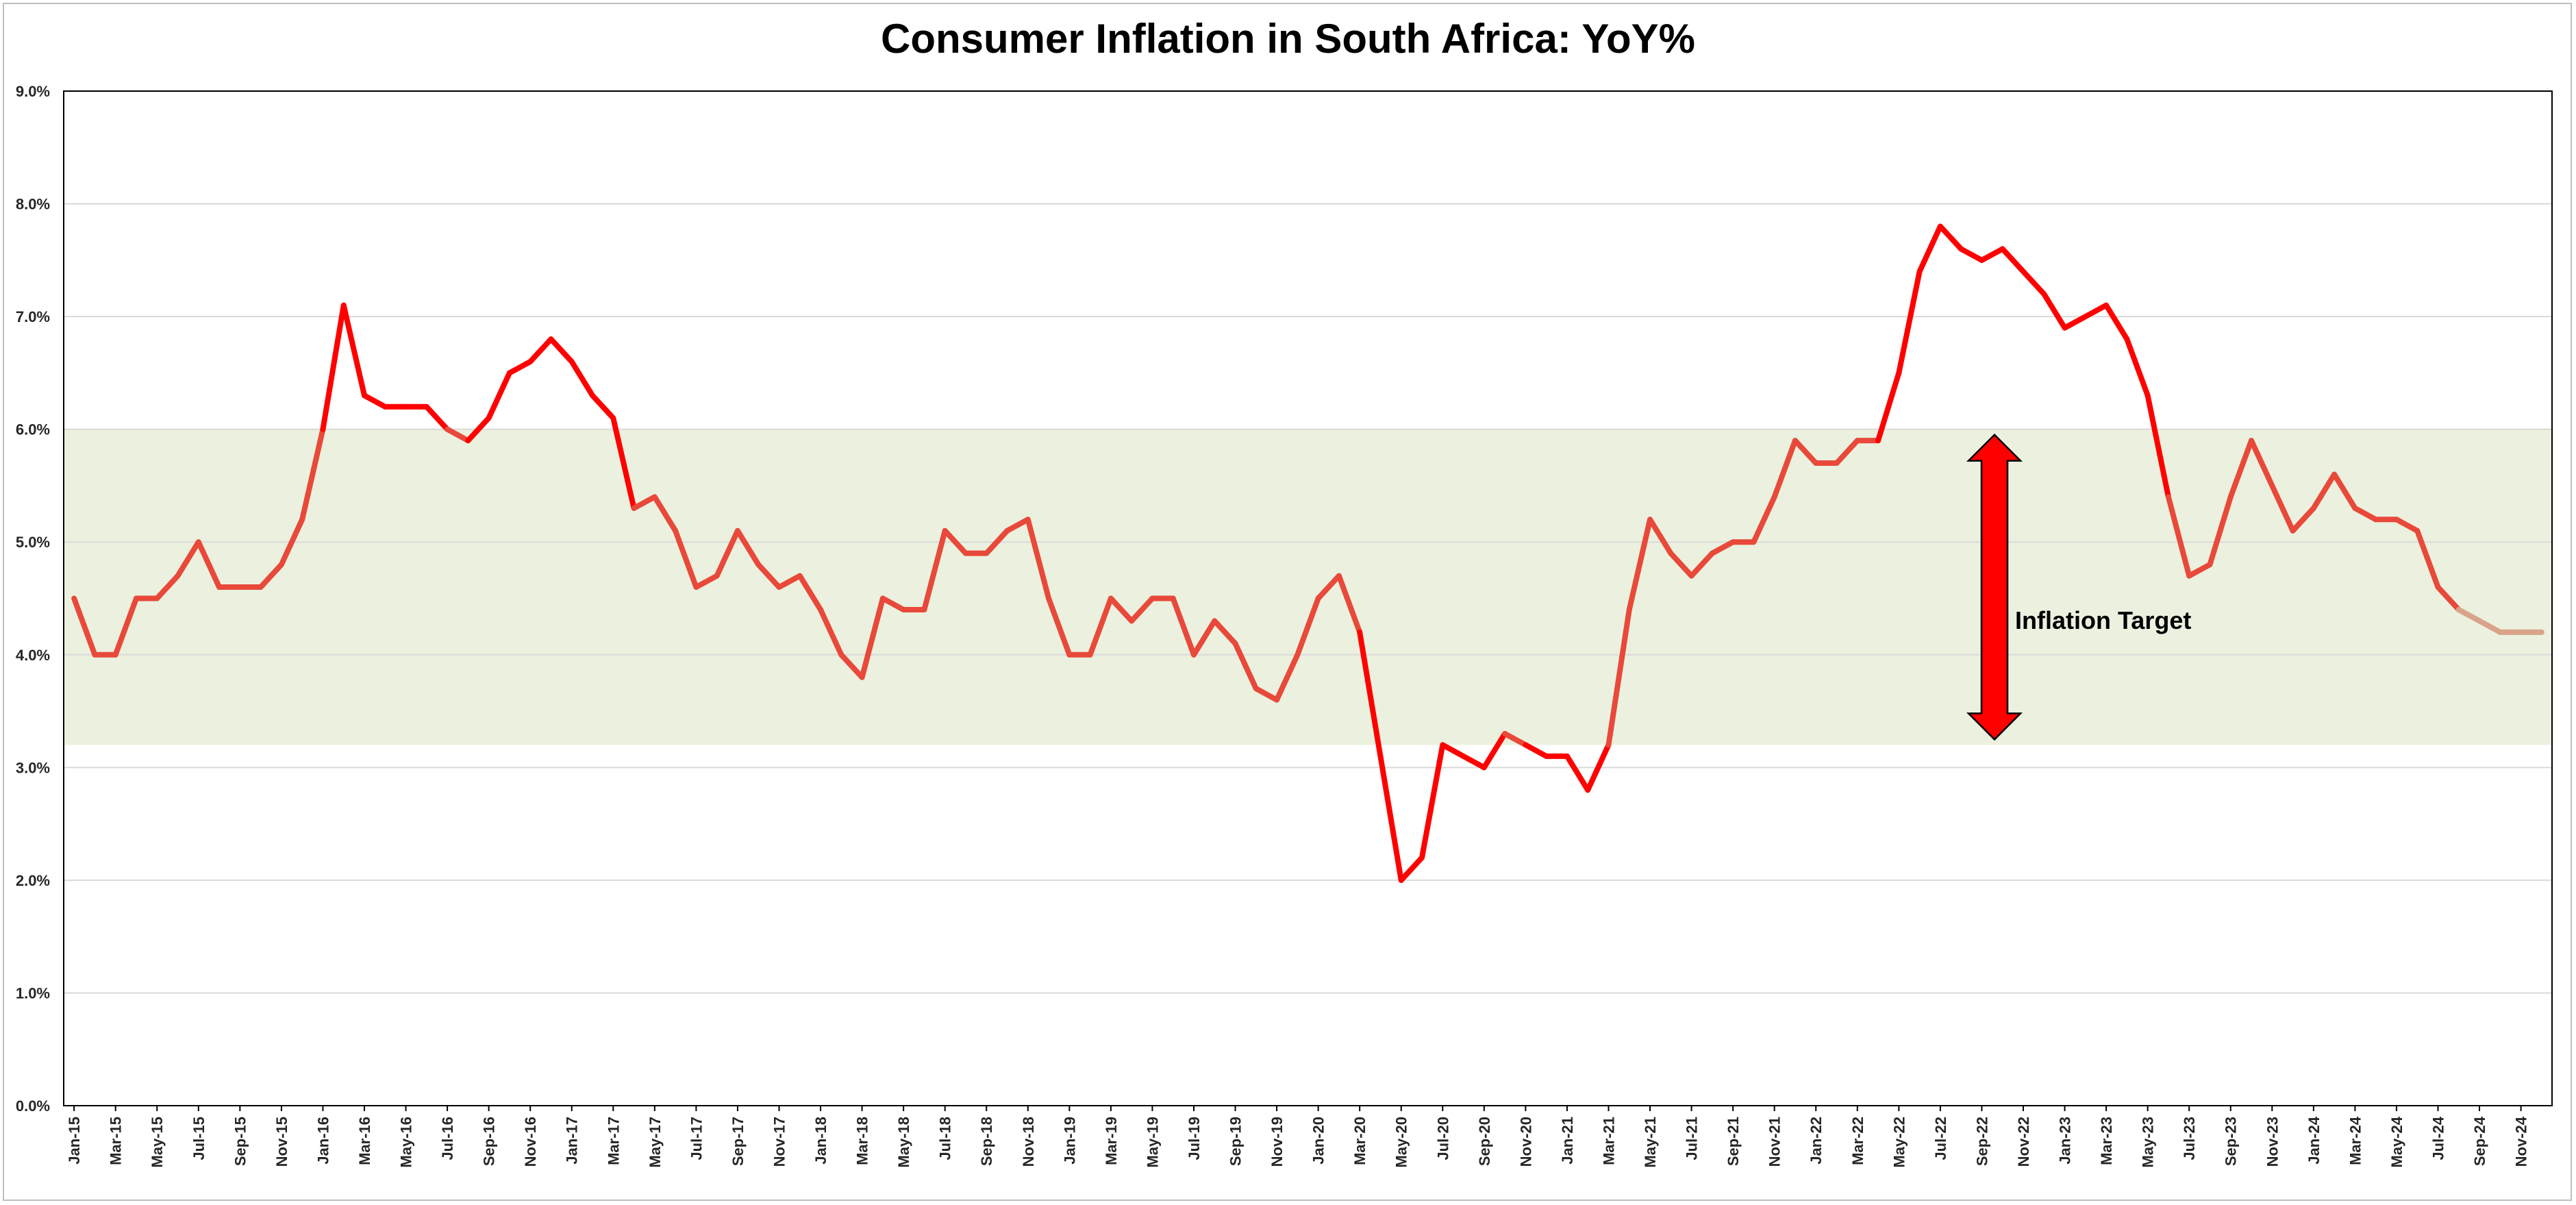 The image size is (2576, 1205). What do you see at coordinates (33, 542) in the screenshot?
I see `y-tick-label: 5.0%` at bounding box center [33, 542].